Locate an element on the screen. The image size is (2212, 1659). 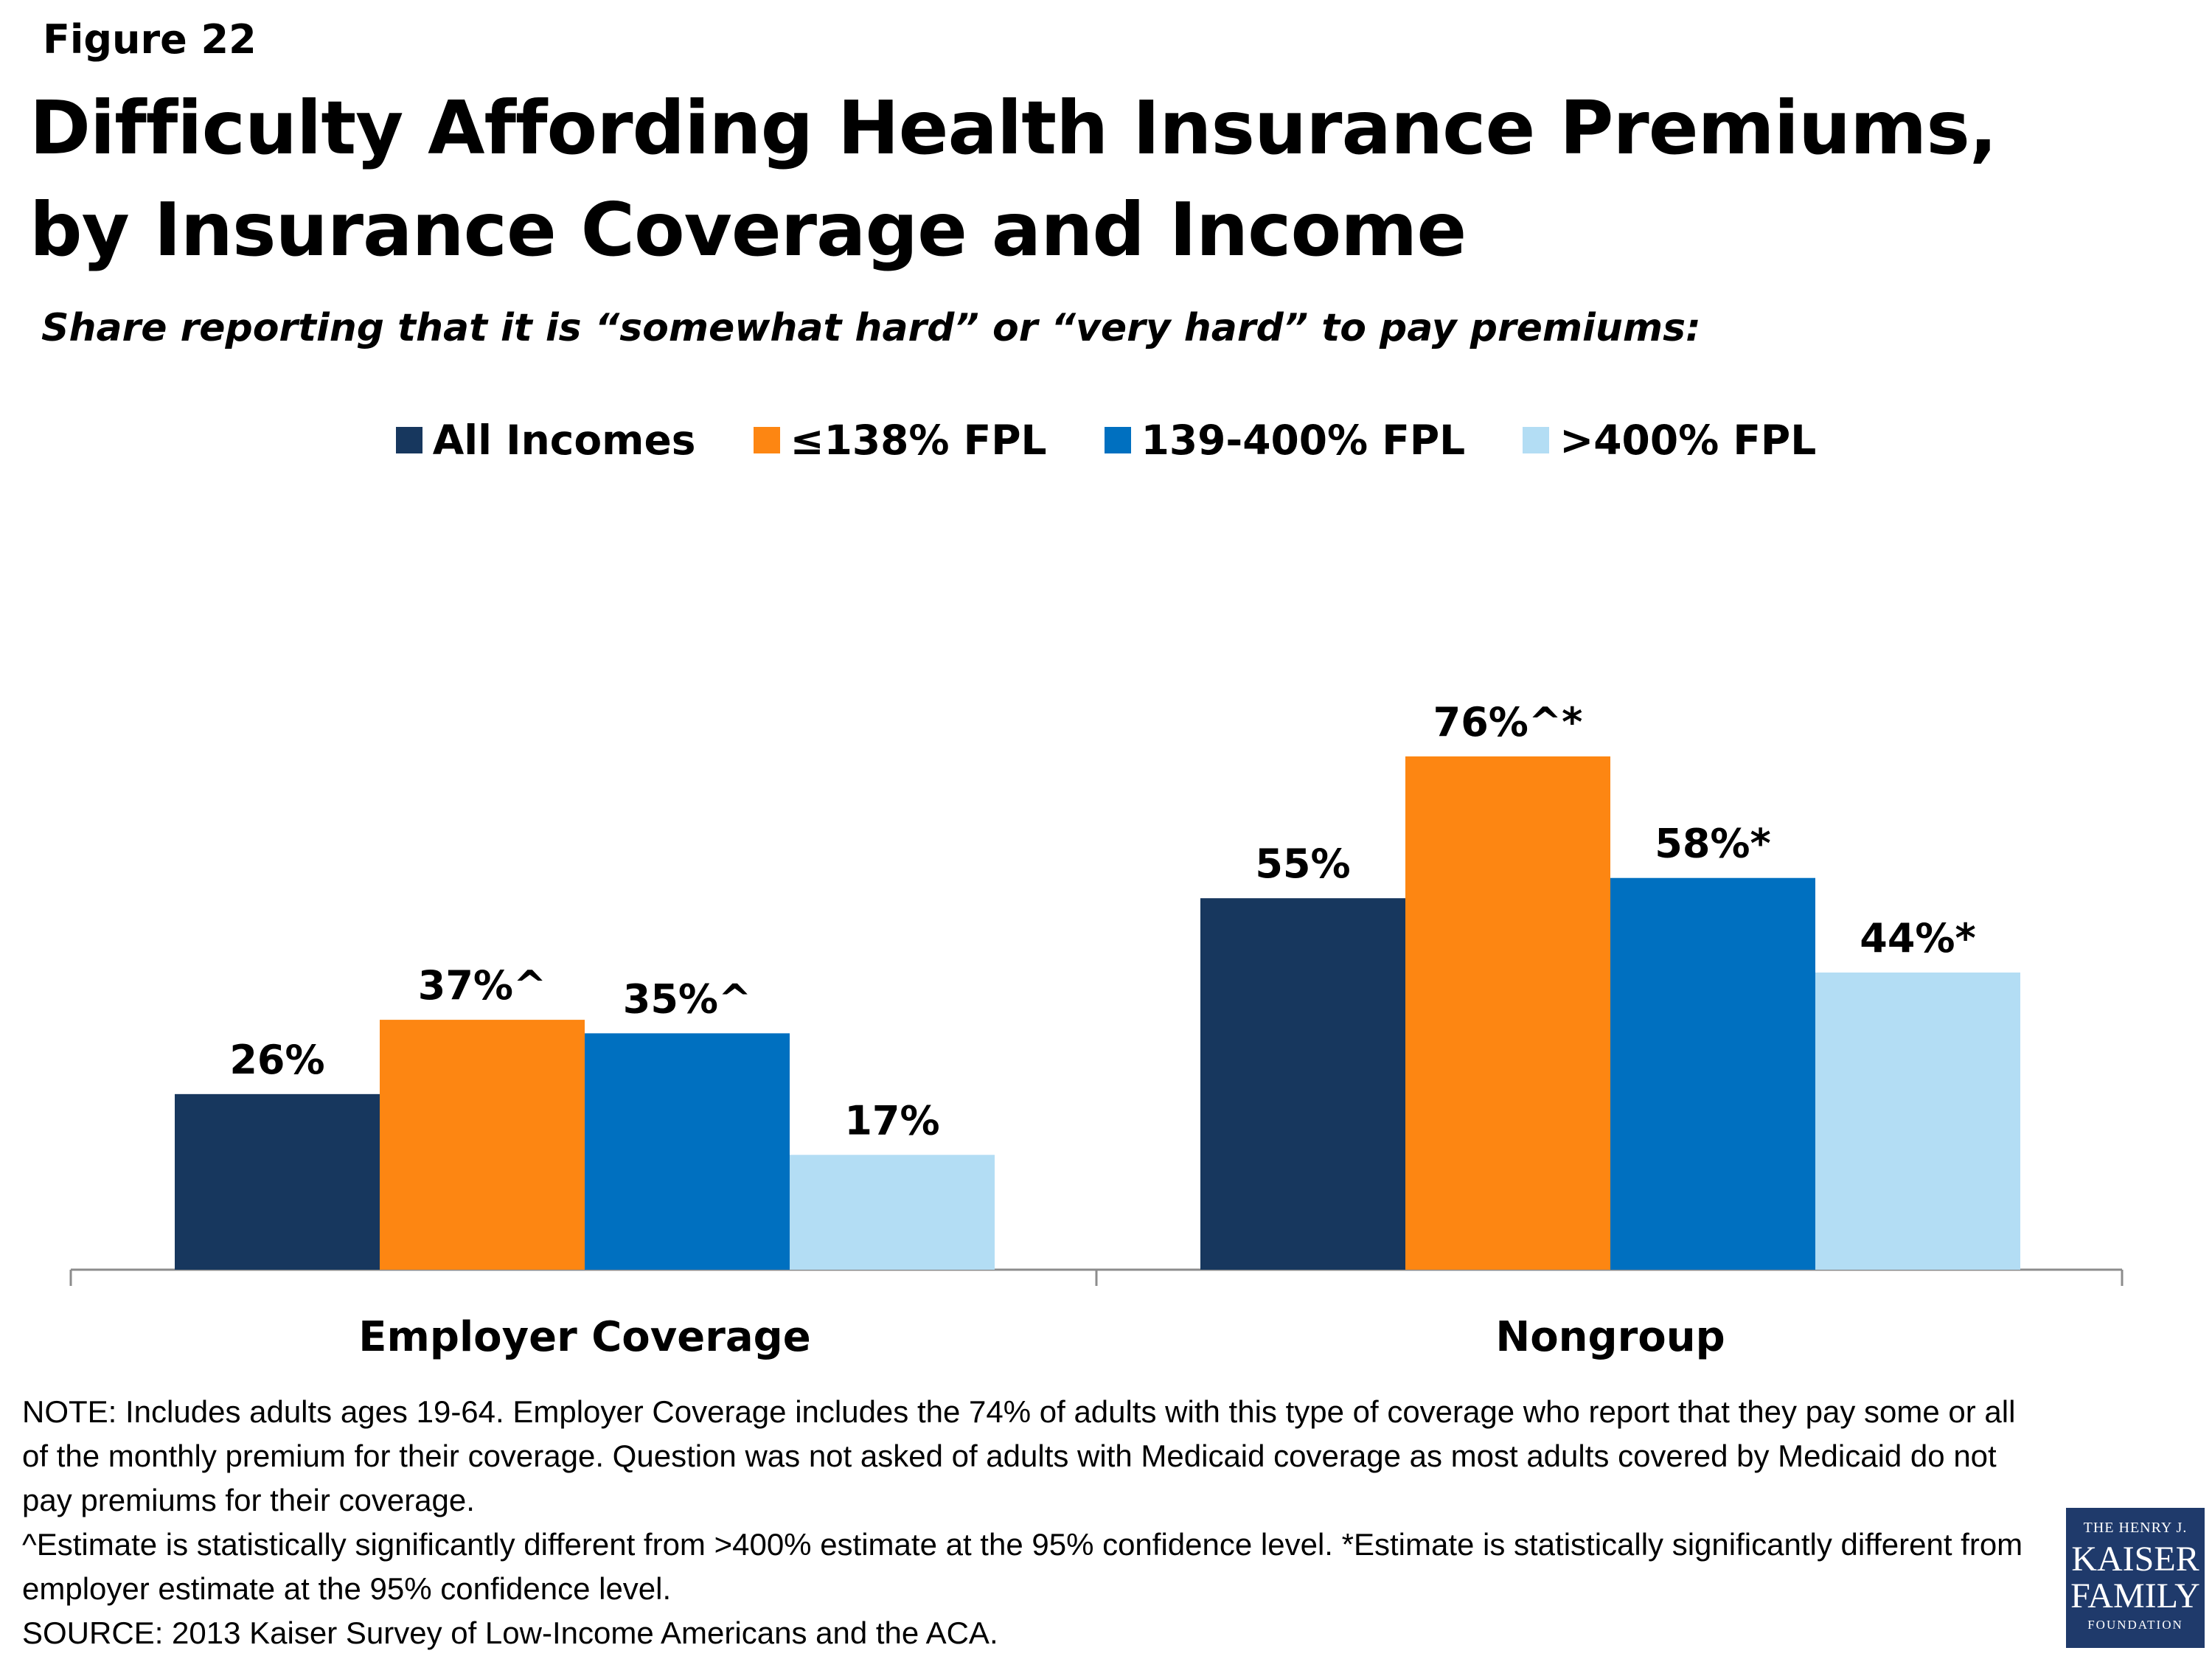
data-label: 35%^ is located at coordinates (687, 998).